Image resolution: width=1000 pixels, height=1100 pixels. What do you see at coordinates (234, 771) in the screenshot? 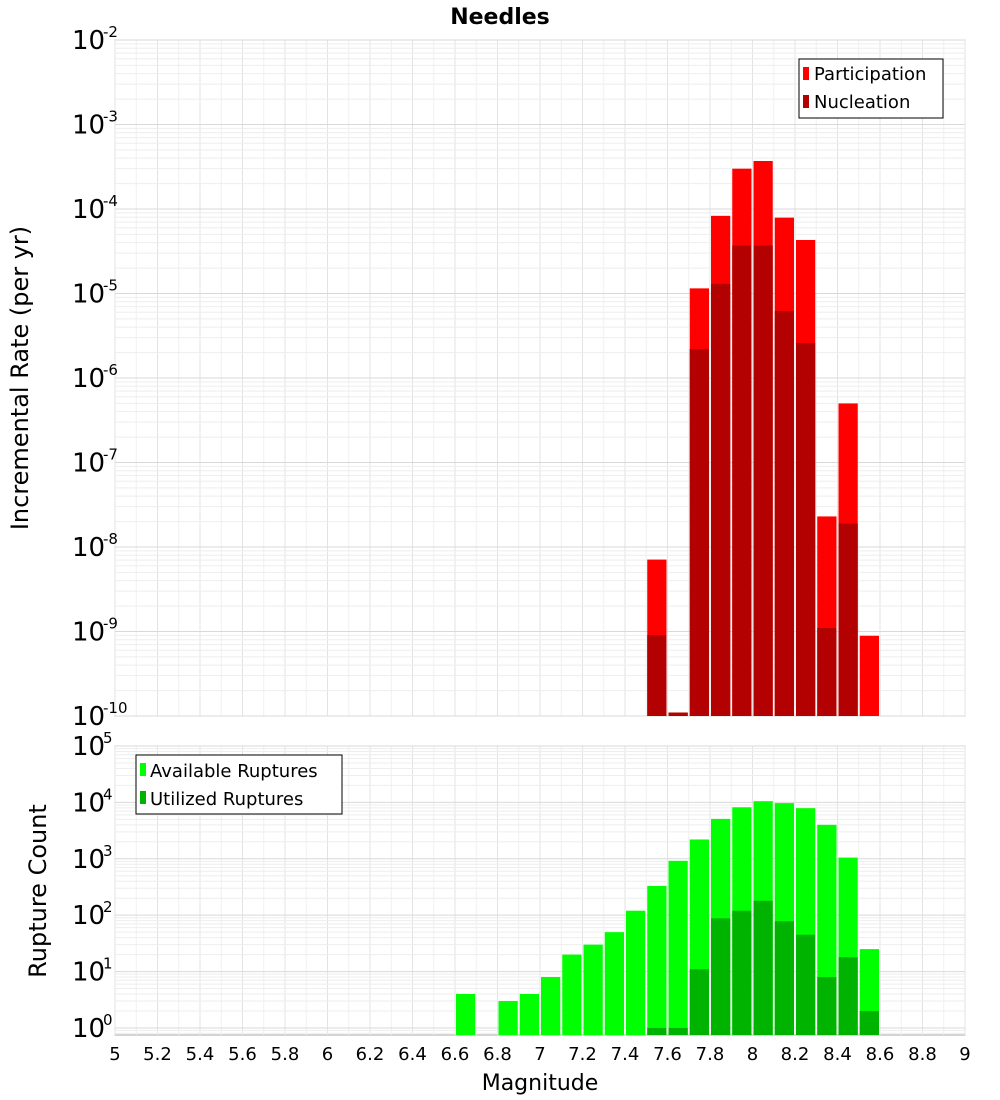
I see `available-ruptures-legend-label: Available Ruptures` at bounding box center [234, 771].